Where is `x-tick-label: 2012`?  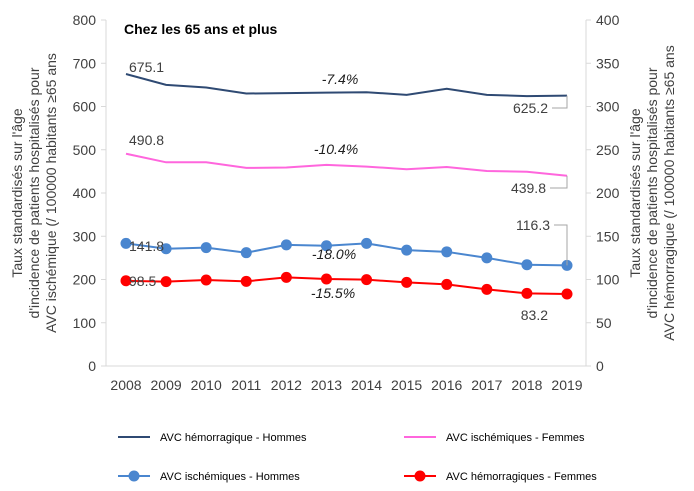
x-tick-label: 2012 is located at coordinates (286, 385).